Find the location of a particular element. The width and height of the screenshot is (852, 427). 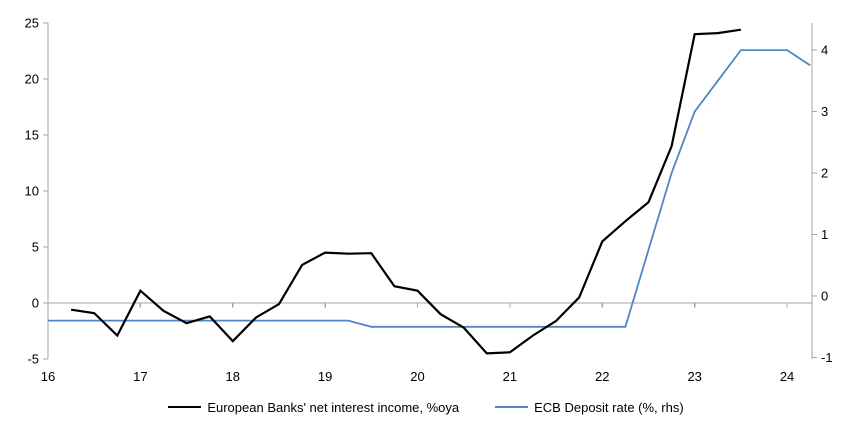

x-axis-tick-label: 24 is located at coordinates (787, 376).